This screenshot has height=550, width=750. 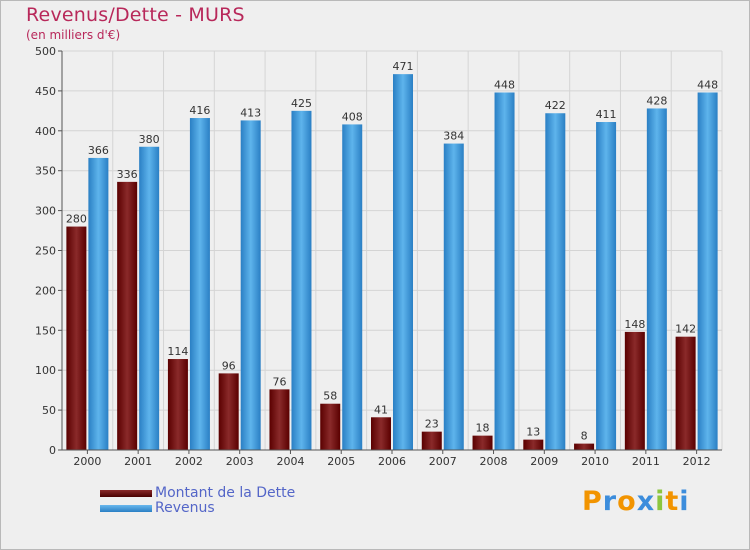 I want to click on x-tick-label: 2010, so click(x=595, y=461).